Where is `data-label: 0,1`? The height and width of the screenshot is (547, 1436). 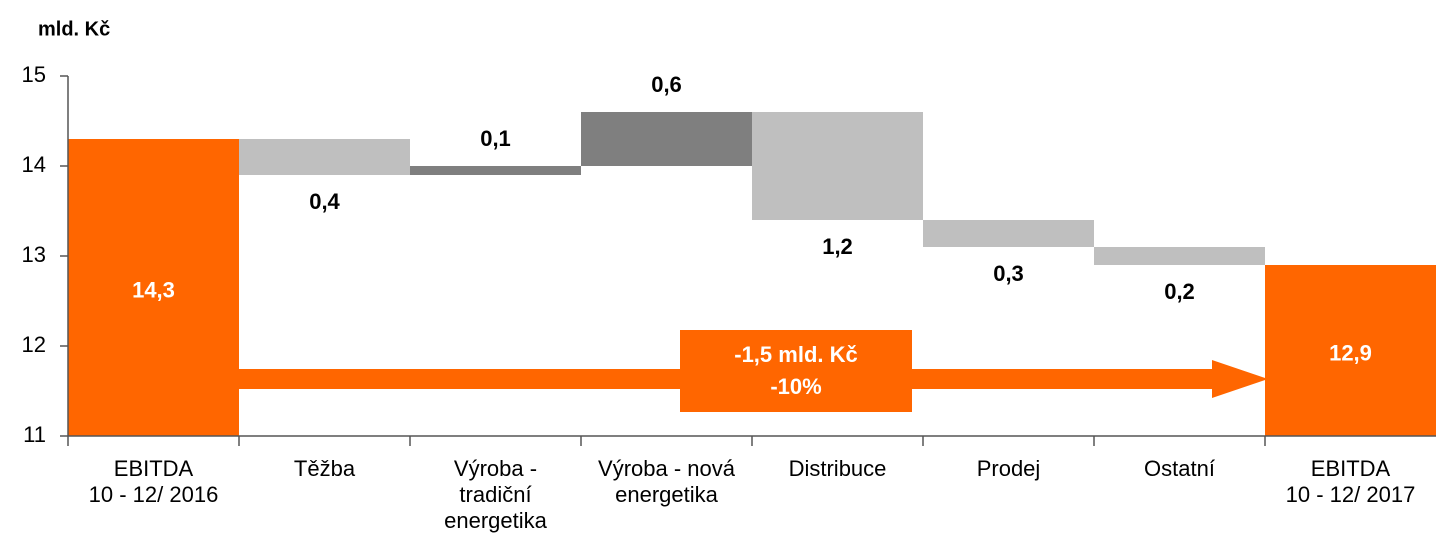
data-label: 0,1 is located at coordinates (495, 138).